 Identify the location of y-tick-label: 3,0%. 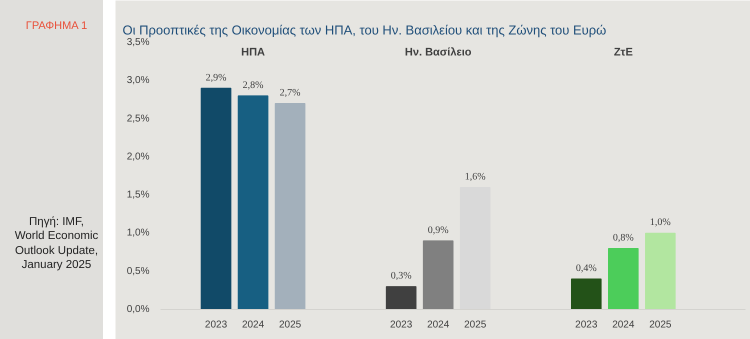
(138, 80).